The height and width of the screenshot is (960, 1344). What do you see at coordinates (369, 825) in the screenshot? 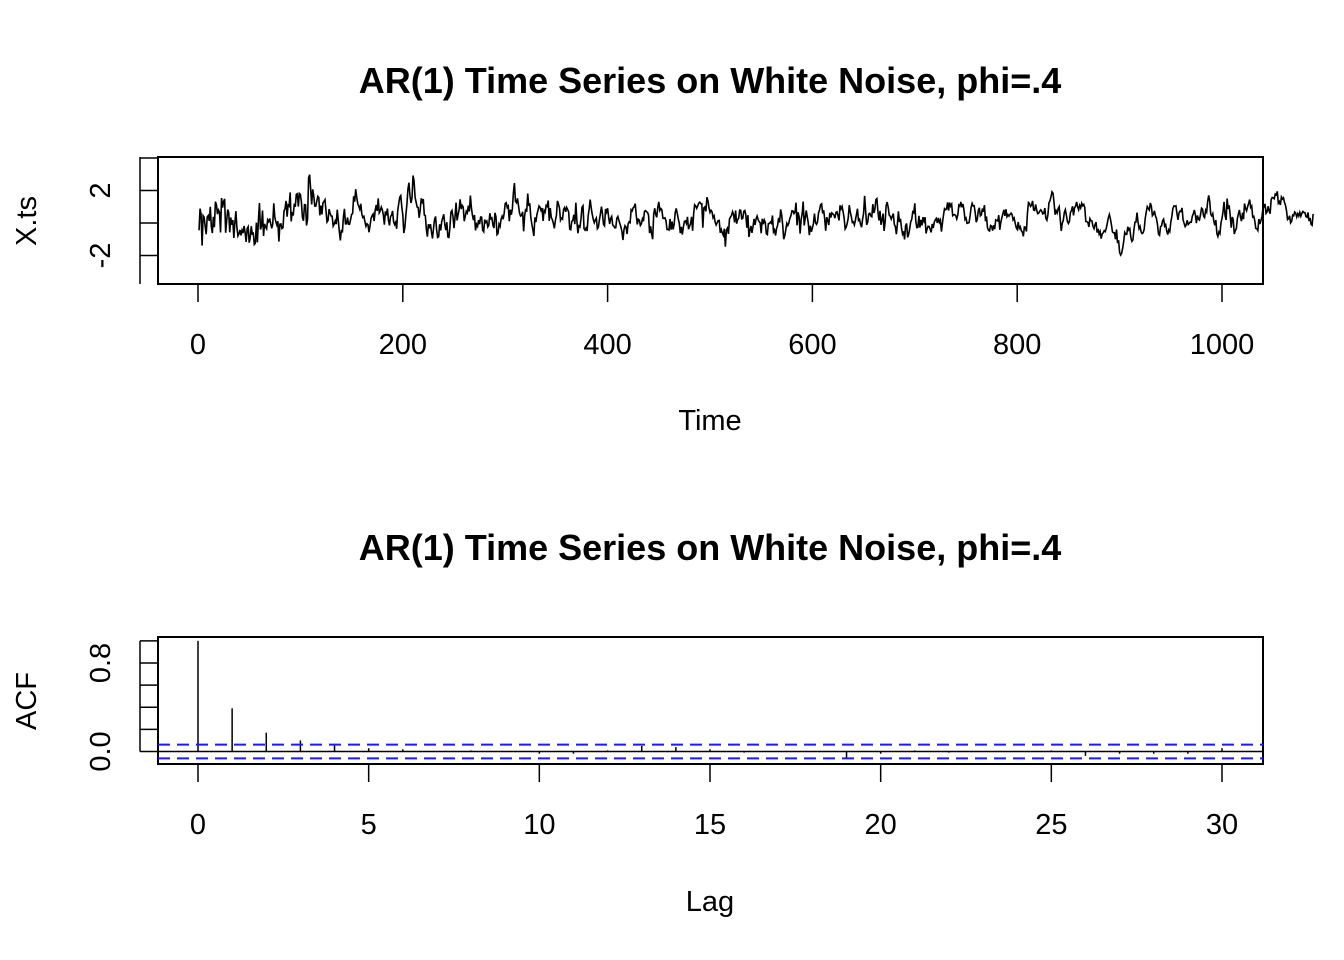
I see `x-tick-label-bottom: 5` at bounding box center [369, 825].